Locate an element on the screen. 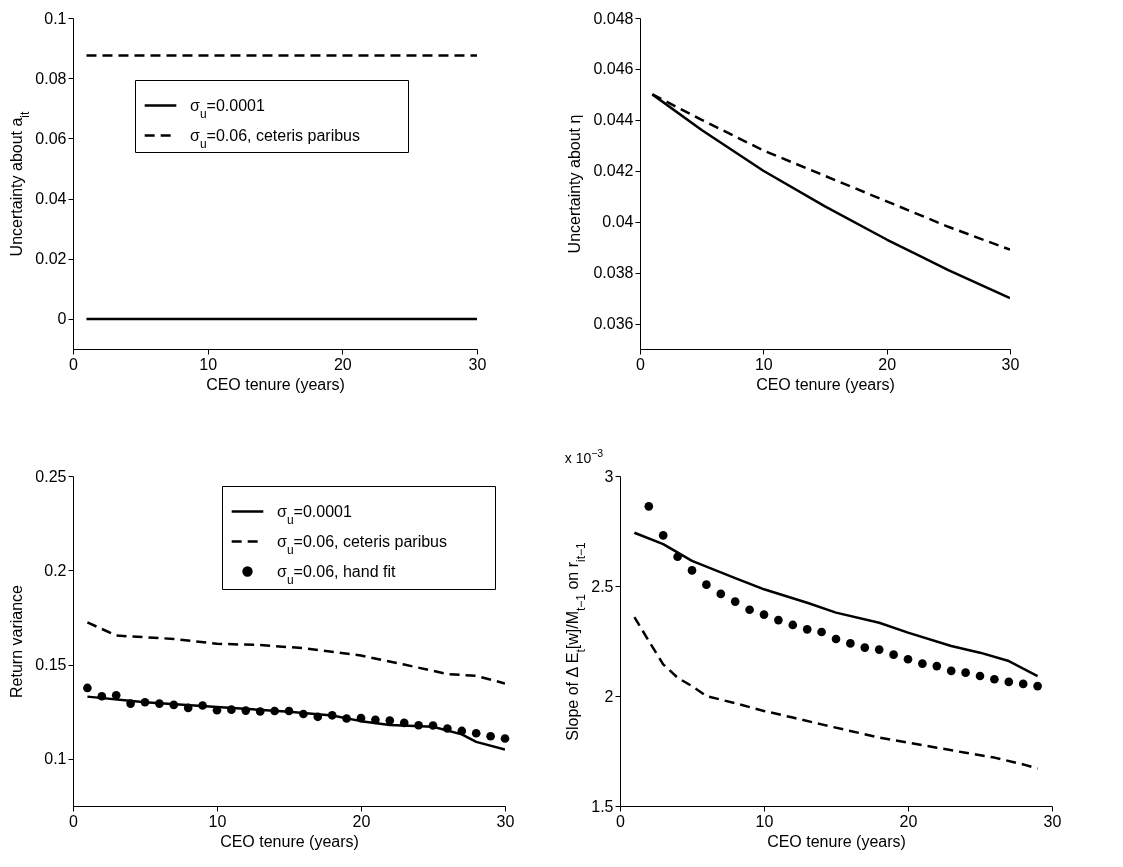 This screenshot has width=1123, height=867. y-tick-label: 0 is located at coordinates (62, 319).